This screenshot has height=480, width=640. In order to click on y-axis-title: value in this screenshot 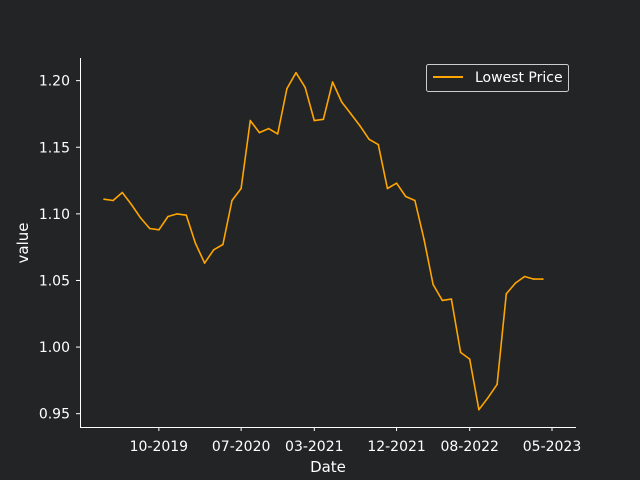, I will do `click(23, 243)`.